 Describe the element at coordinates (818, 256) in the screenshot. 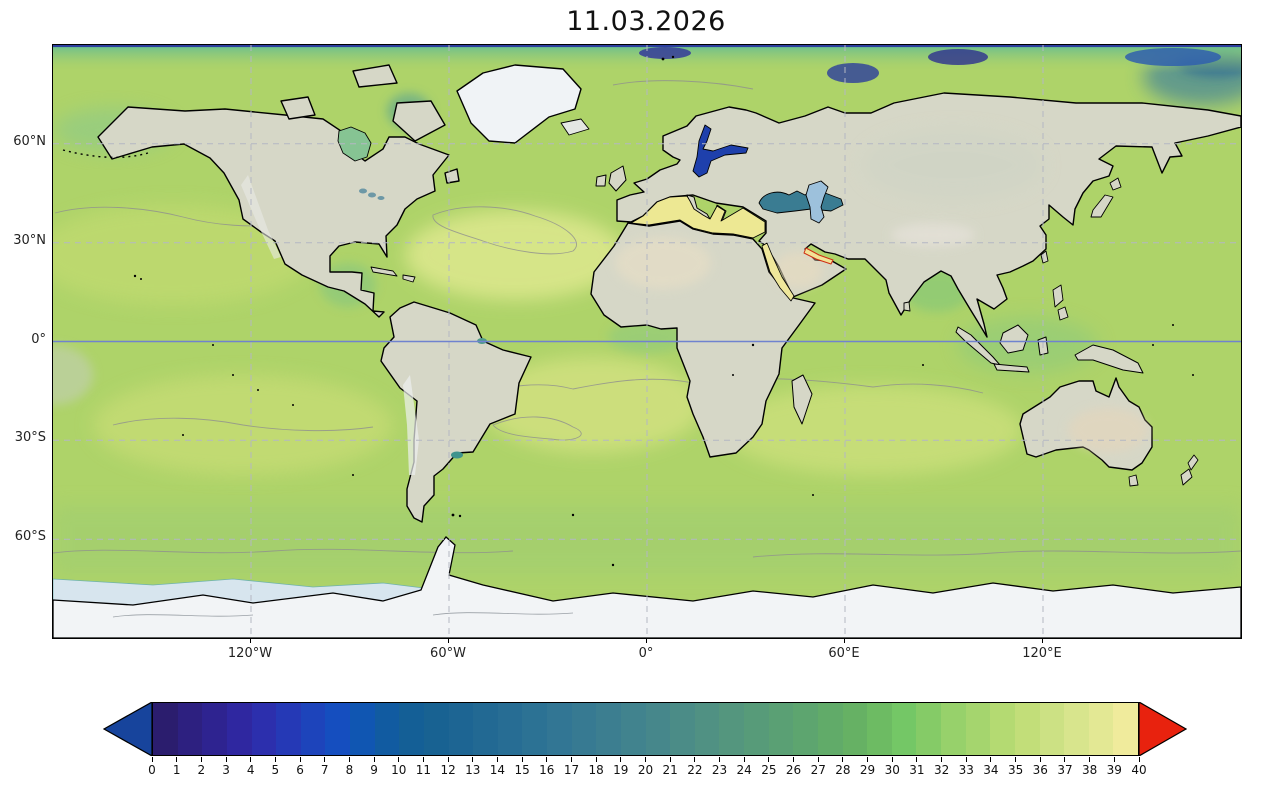

I see `persian-gulf` at that location.